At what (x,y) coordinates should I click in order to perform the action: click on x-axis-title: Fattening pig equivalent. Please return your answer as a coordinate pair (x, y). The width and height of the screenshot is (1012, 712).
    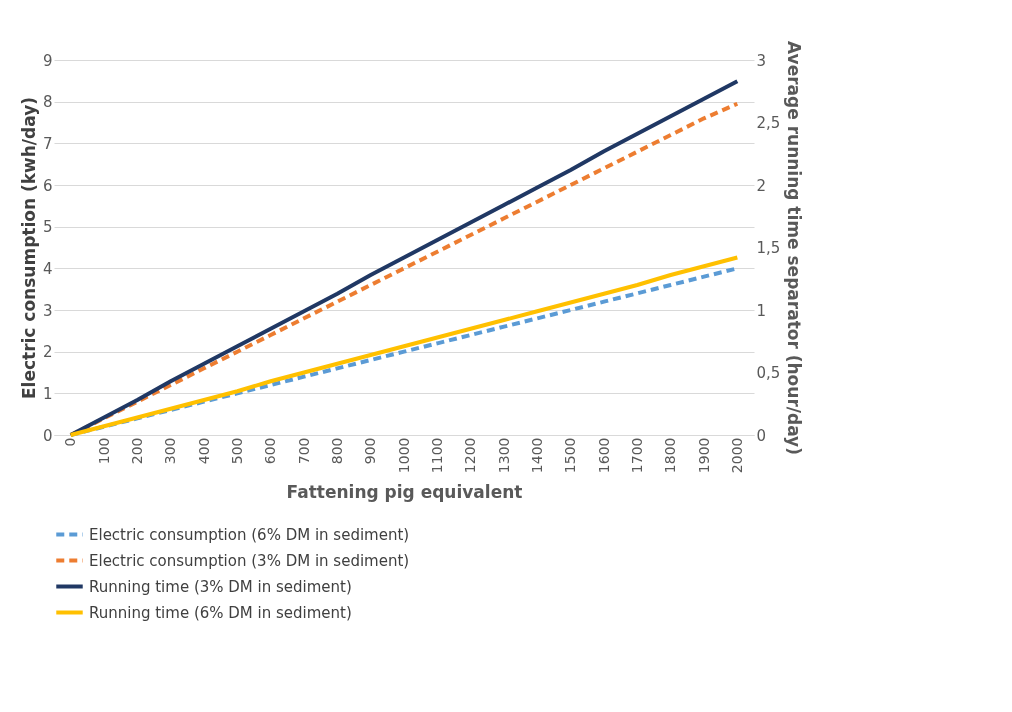
    Looking at the image, I should click on (404, 492).